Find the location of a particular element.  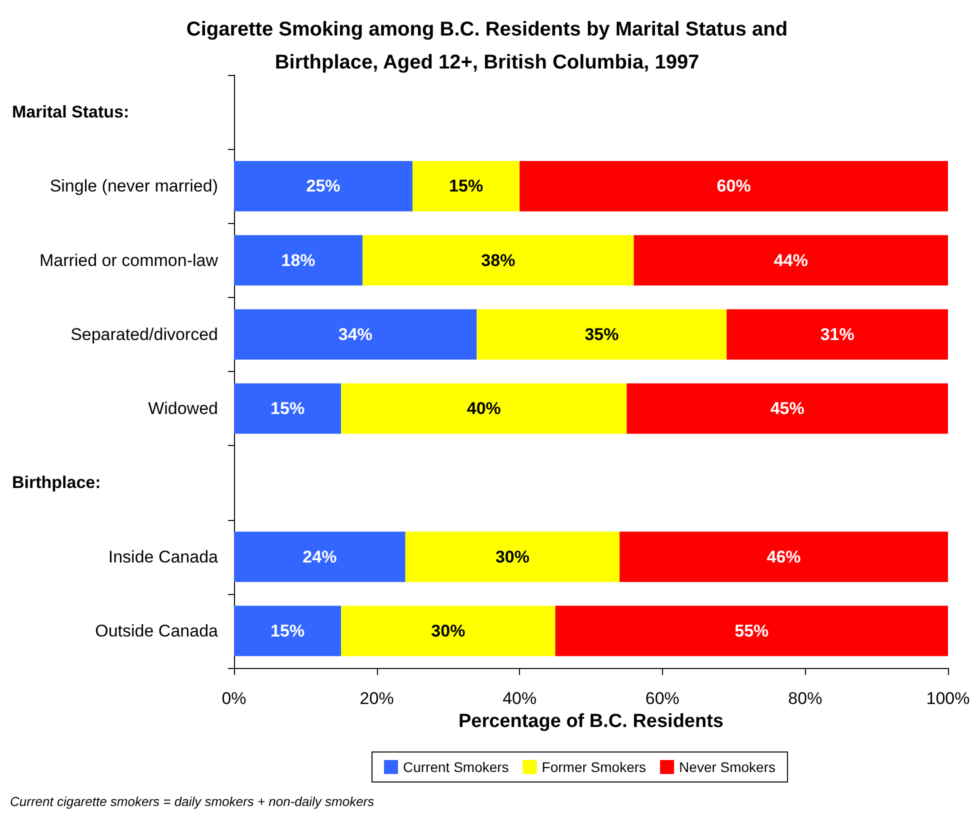

data-label: 46% is located at coordinates (783, 556).